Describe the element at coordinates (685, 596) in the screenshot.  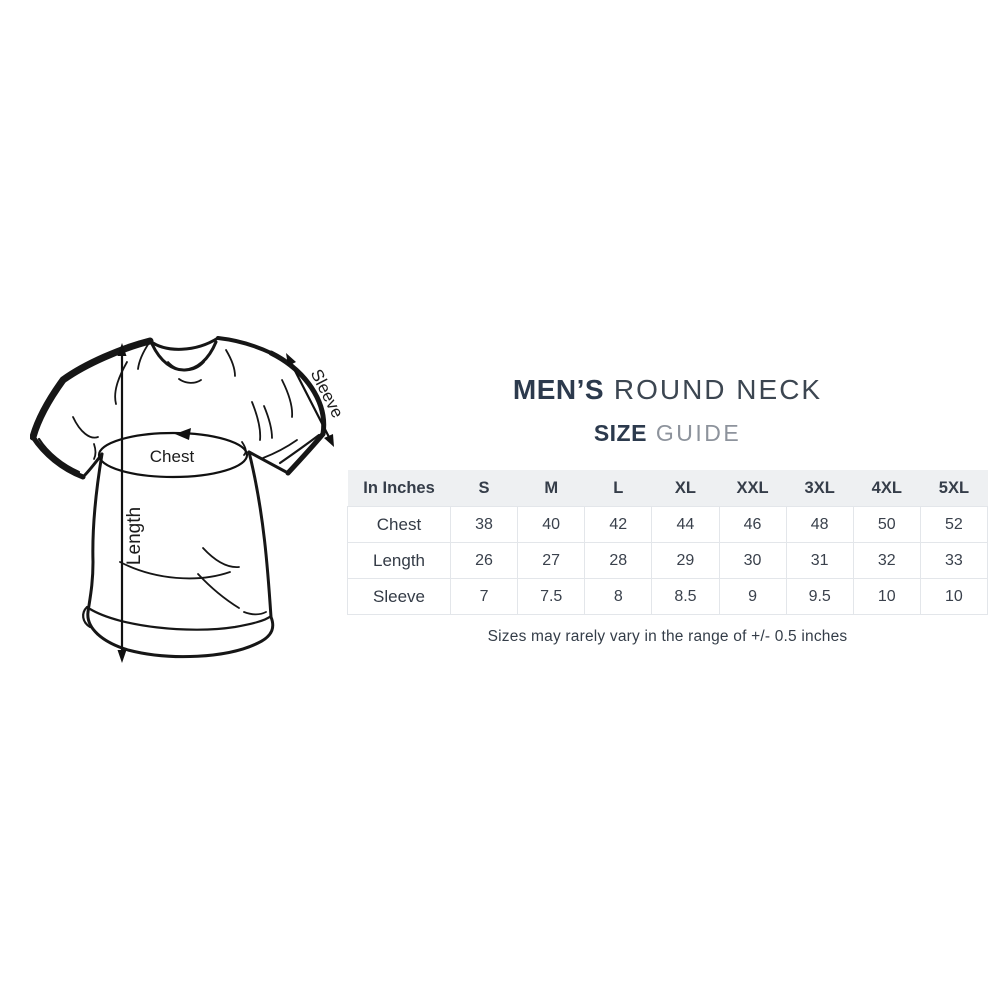
I see `table-cell: 8.5` at that location.